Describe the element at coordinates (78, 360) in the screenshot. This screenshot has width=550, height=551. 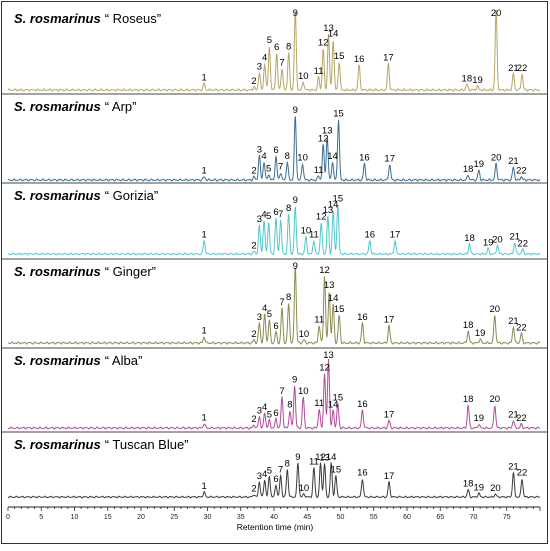
I see `panel-title: S. rosmarinus “ Alba”` at that location.